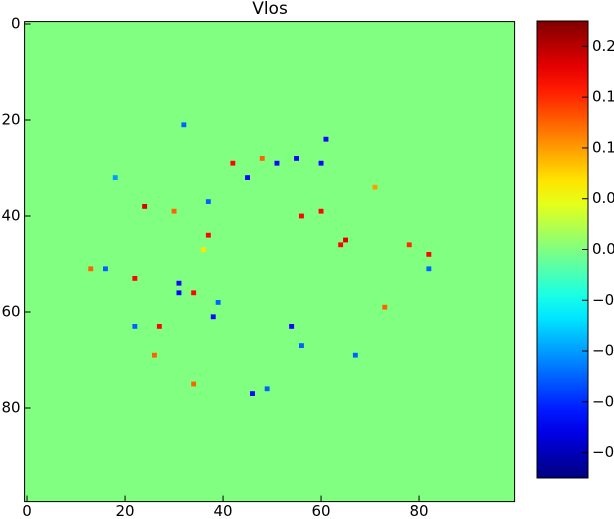  I want to click on y-tick-label: 60, so click(11, 312).